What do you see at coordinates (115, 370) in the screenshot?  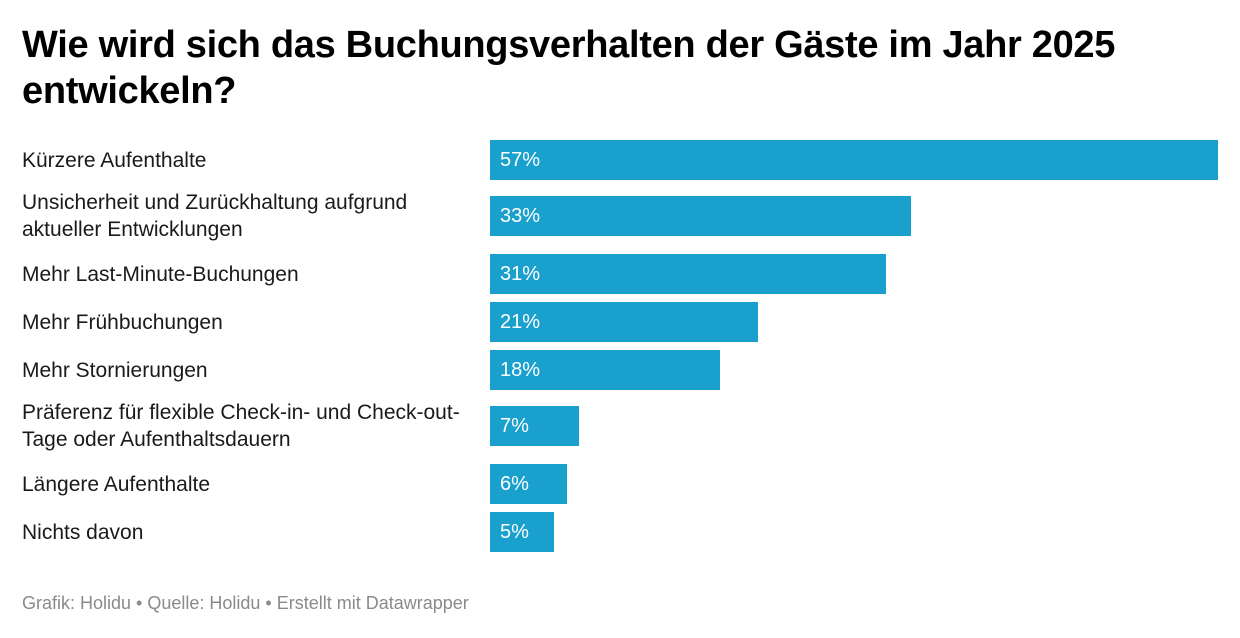 I see `bar-label: Mehr Stornierungen` at bounding box center [115, 370].